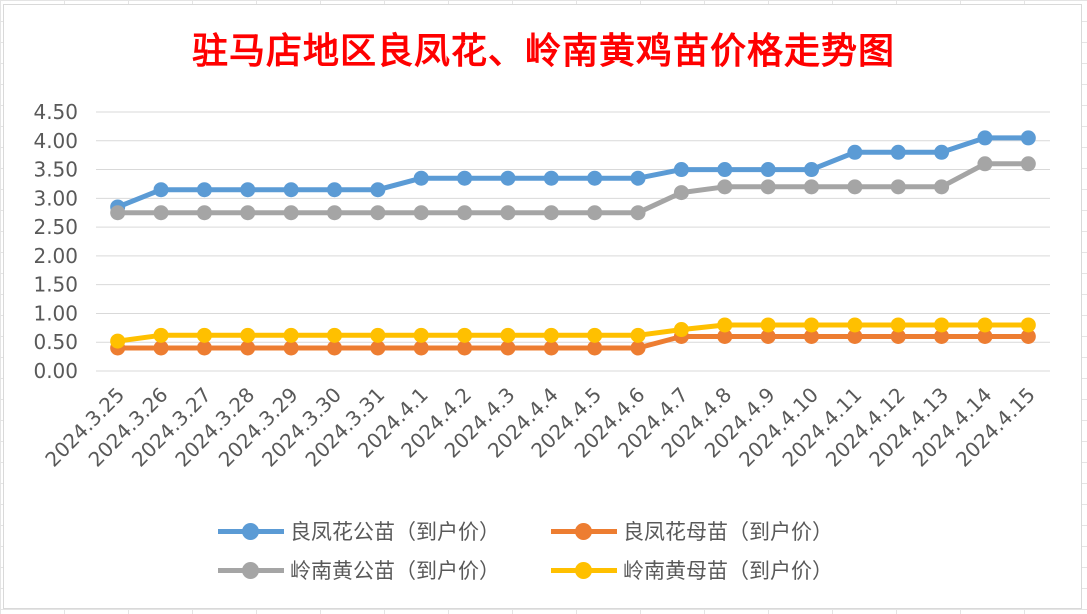 This screenshot has height=614, width=1087. Describe the element at coordinates (55, 141) in the screenshot. I see `y-tick-label-8: 4.00` at that location.